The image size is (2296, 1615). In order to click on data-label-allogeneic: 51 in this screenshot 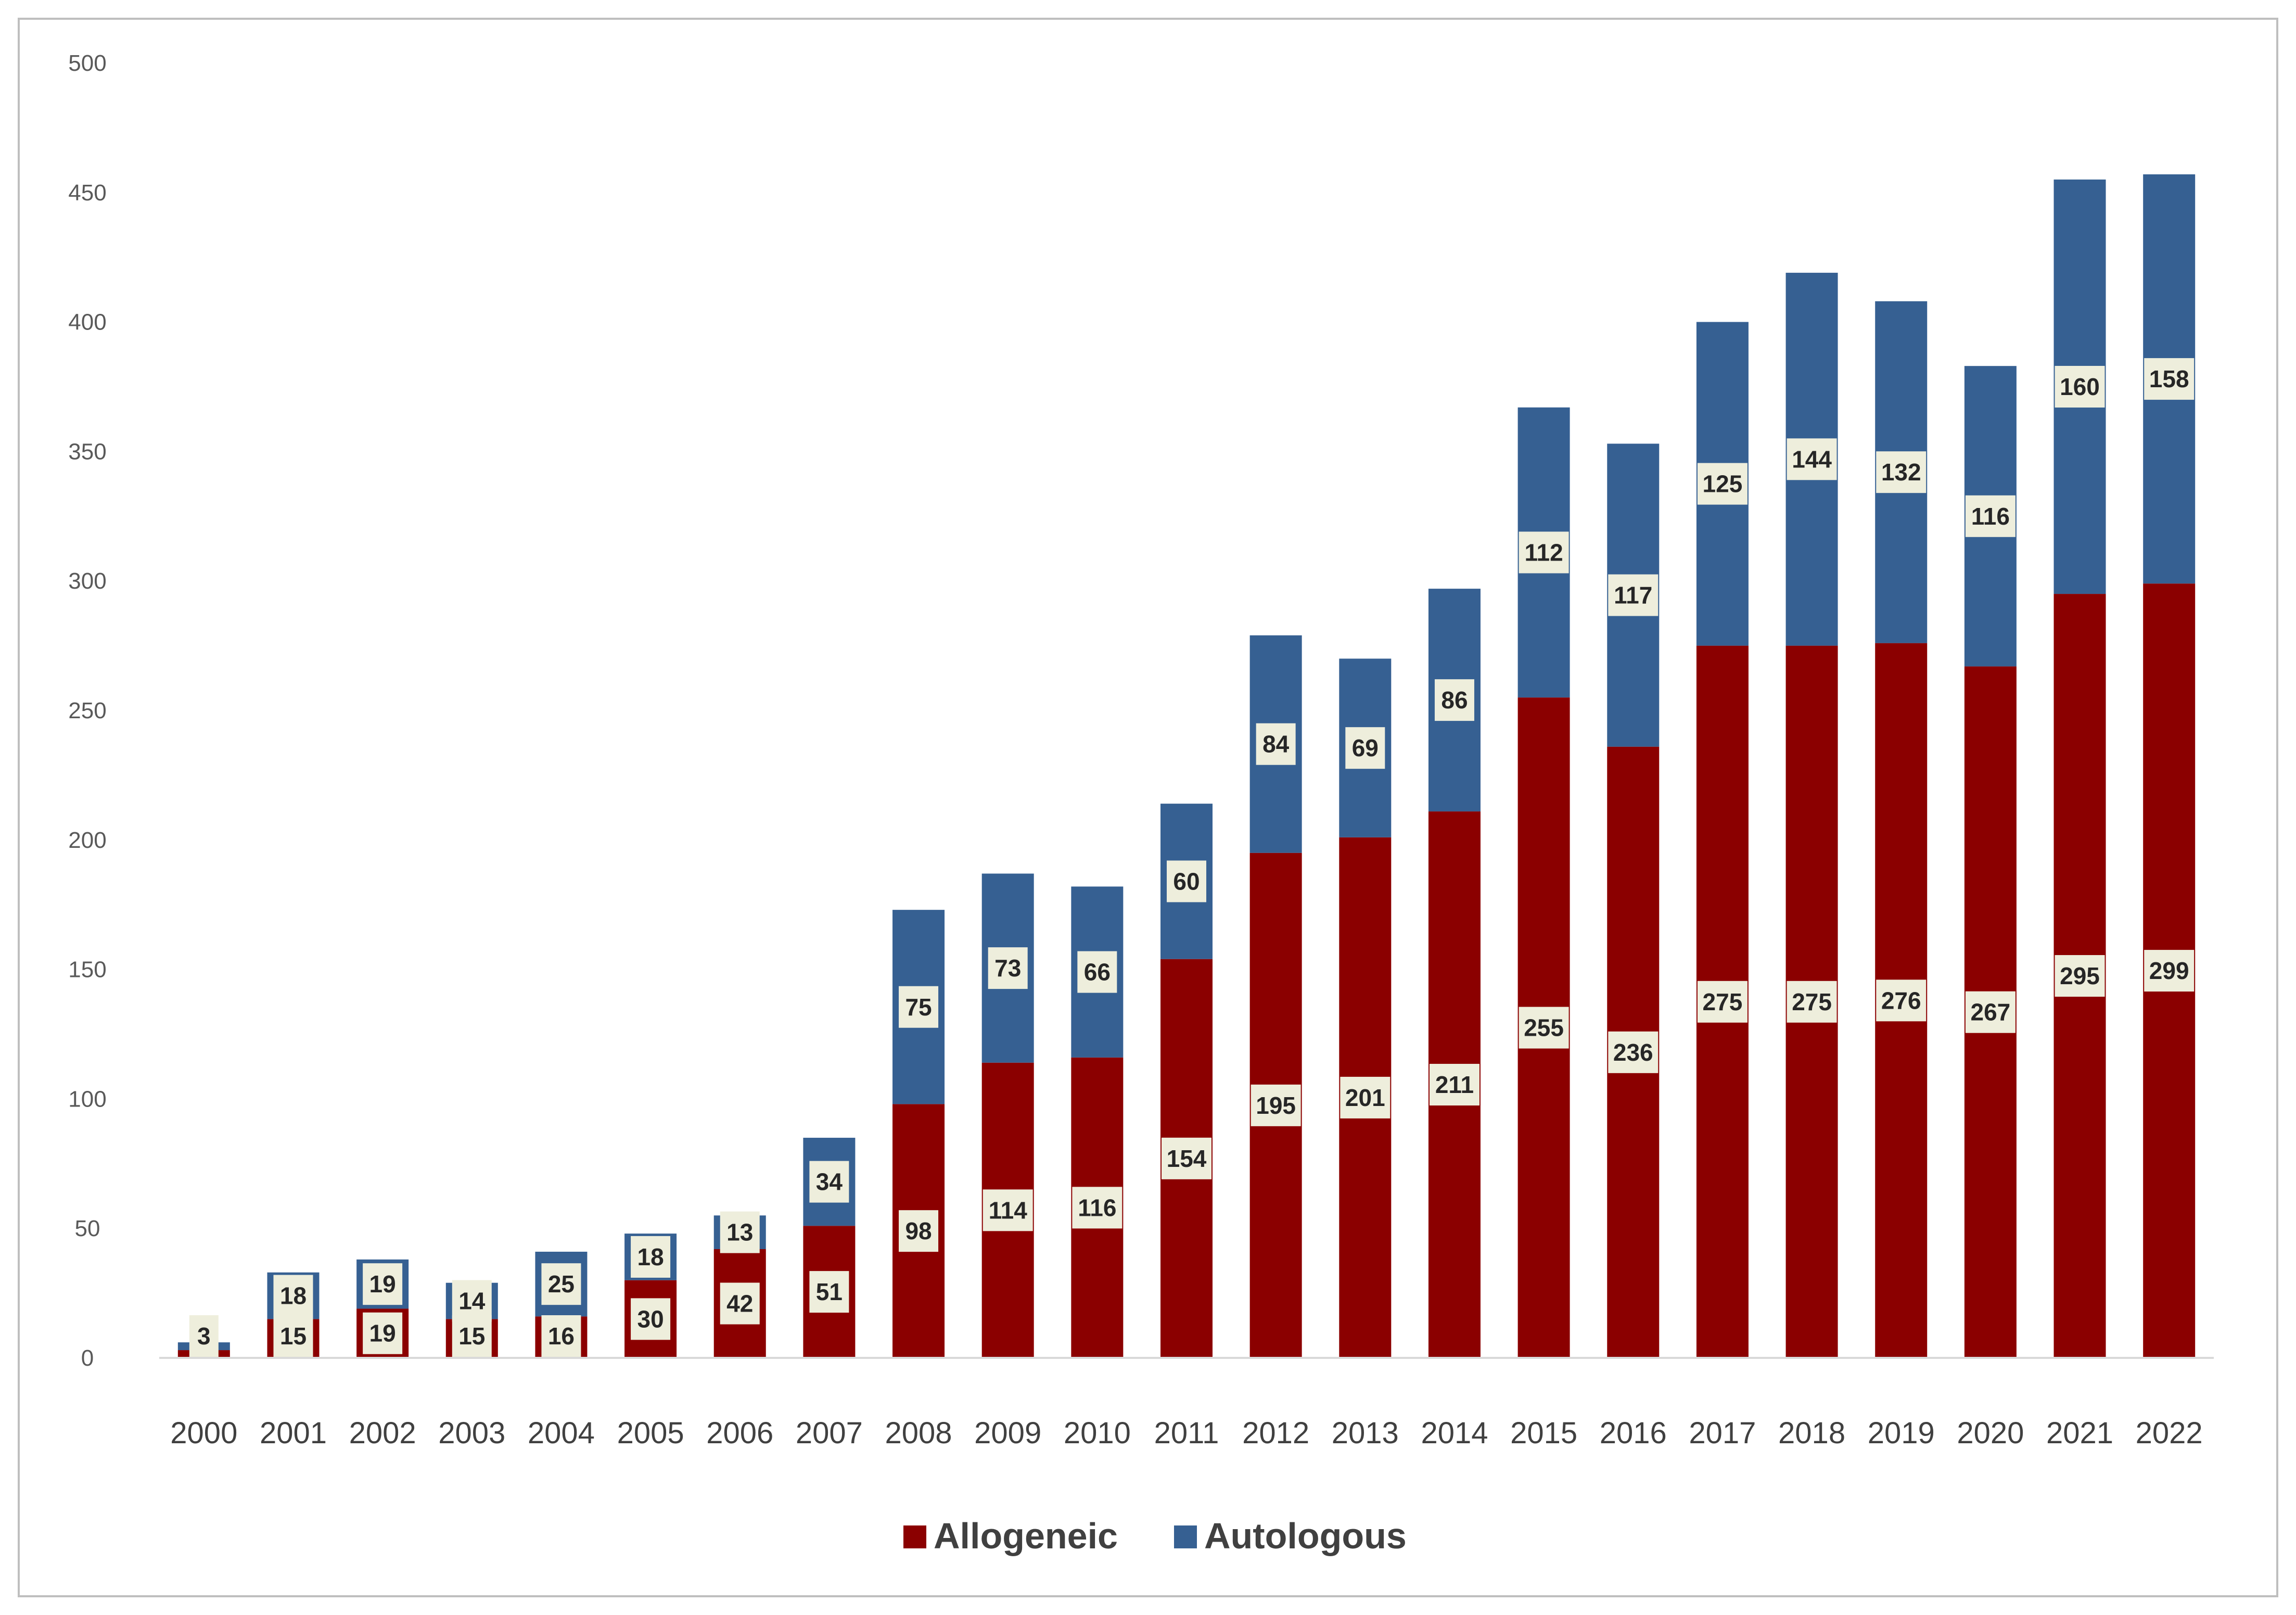, I will do `click(829, 1292)`.